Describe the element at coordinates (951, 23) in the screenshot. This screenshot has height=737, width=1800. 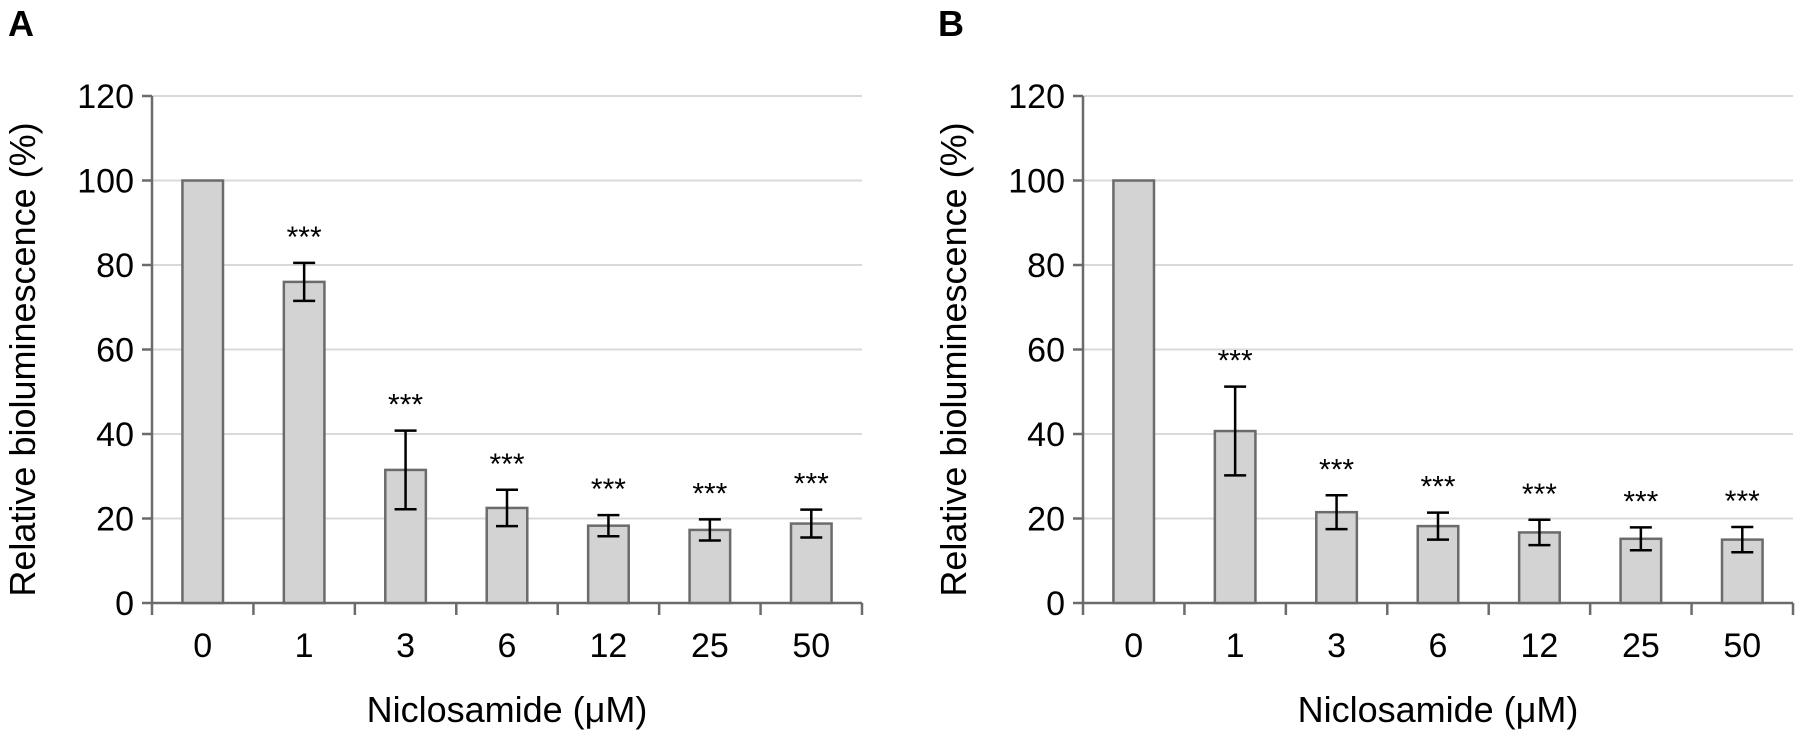
I see `panel-label: B` at that location.